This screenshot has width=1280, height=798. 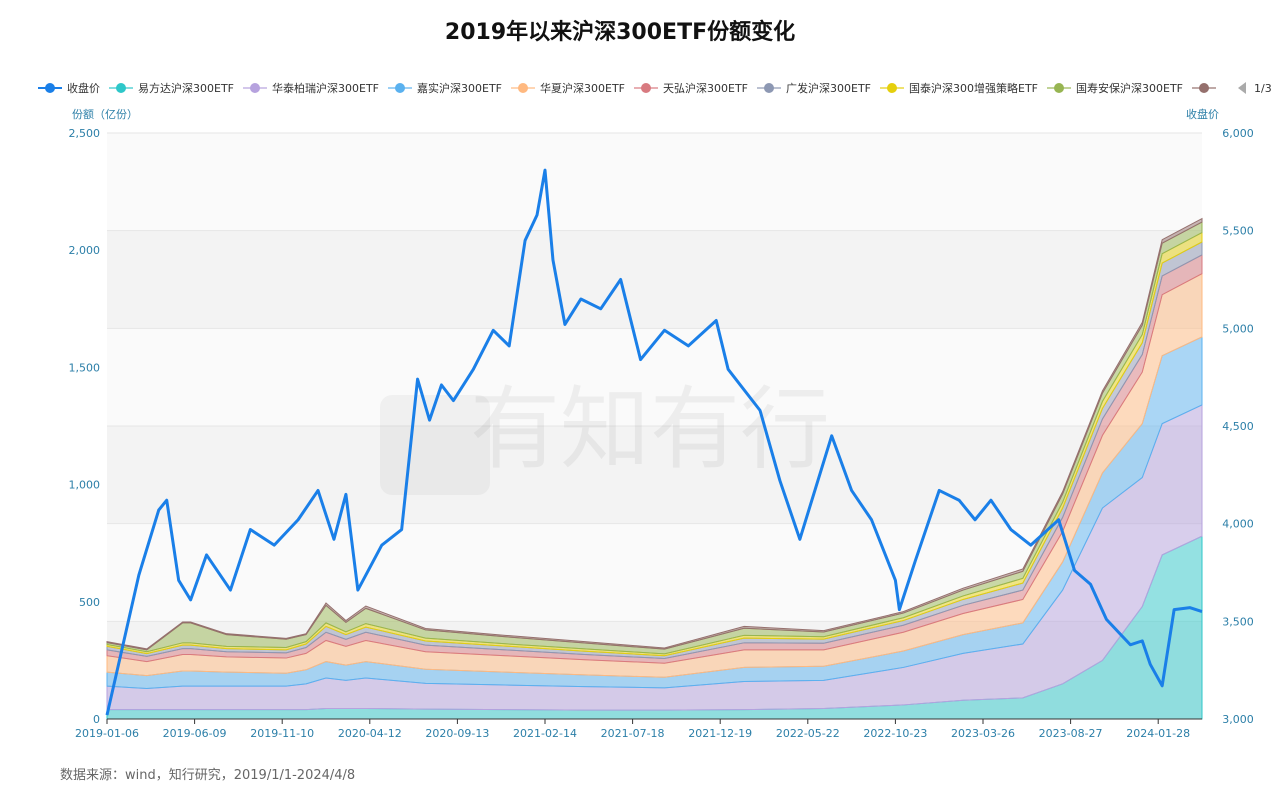 What do you see at coordinates (1242, 88) in the screenshot?
I see `legend-prev-icon` at bounding box center [1242, 88].